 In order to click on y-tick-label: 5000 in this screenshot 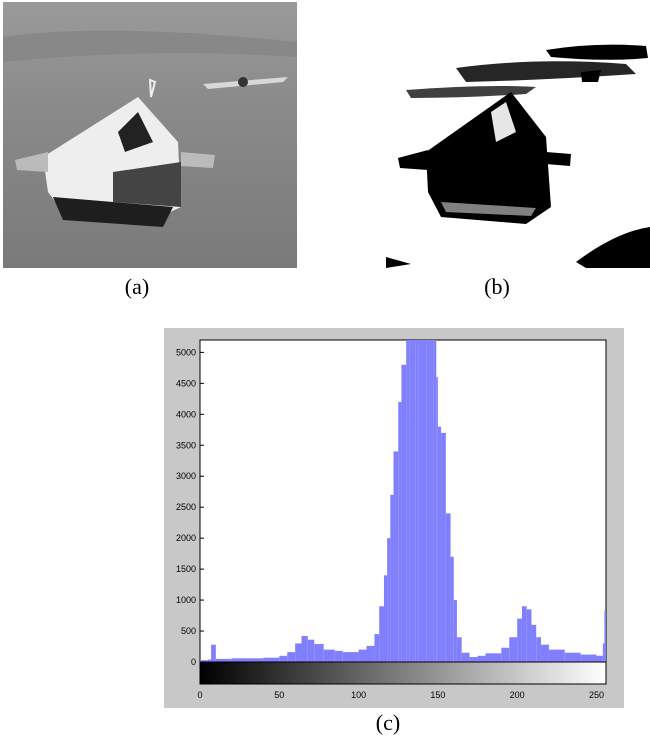, I will do `click(186, 352)`.